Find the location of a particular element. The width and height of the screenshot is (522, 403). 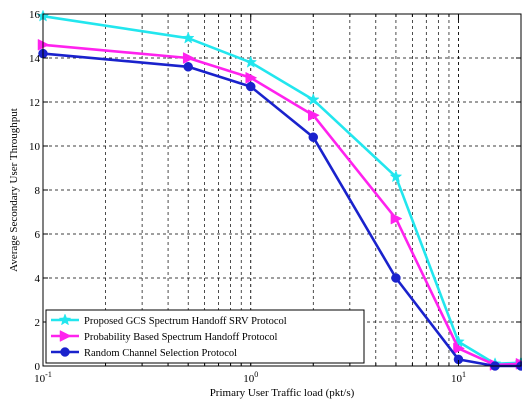

legend-item: Random Channel Selection Protocol is located at coordinates (144, 353).